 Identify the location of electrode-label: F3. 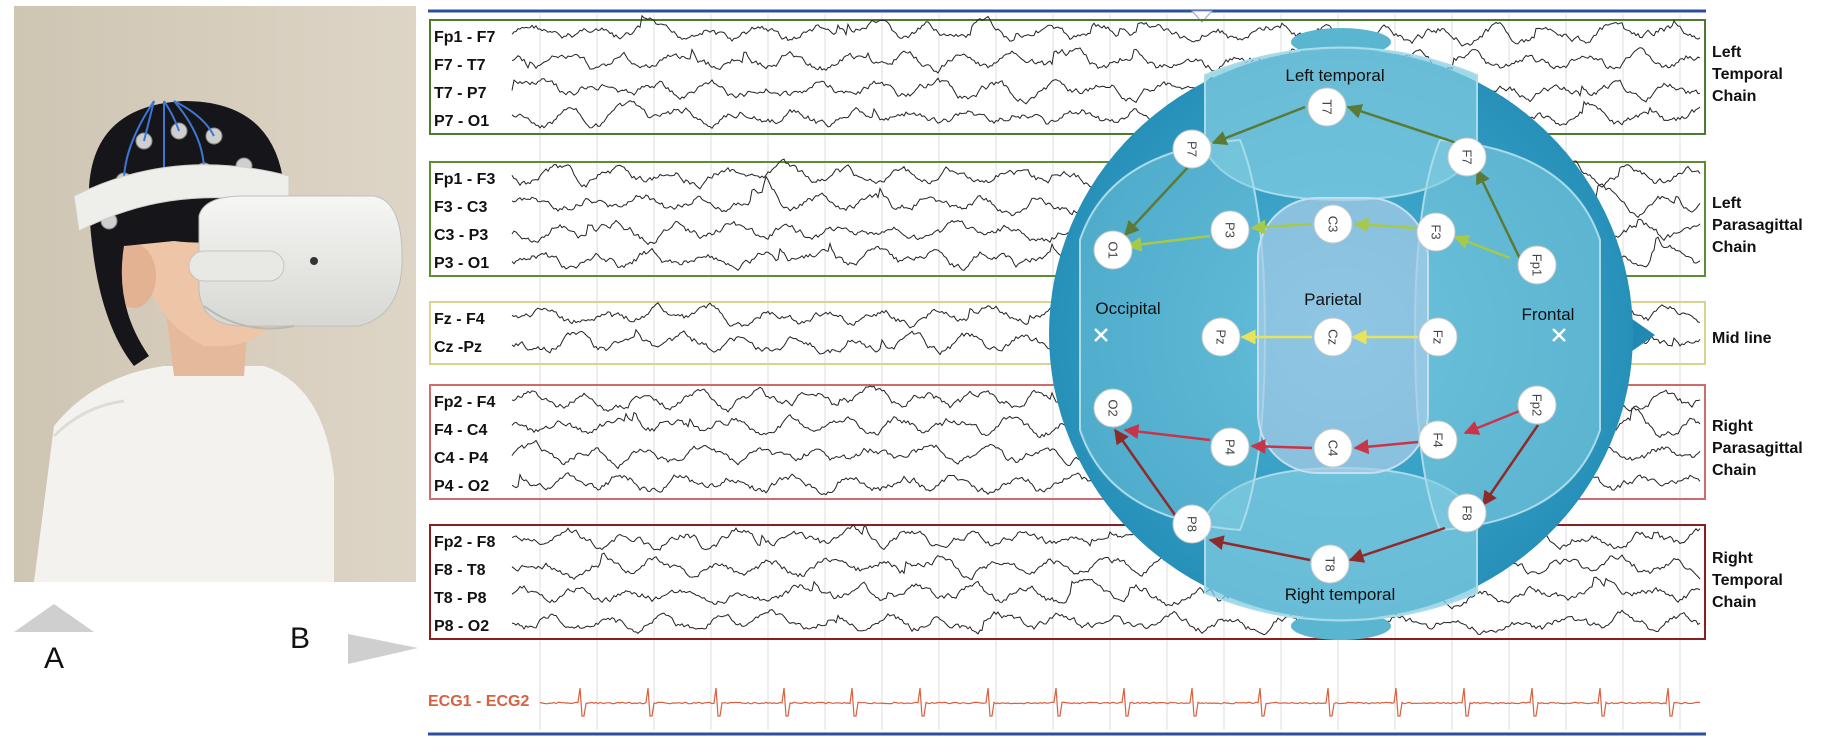
(1436, 231).